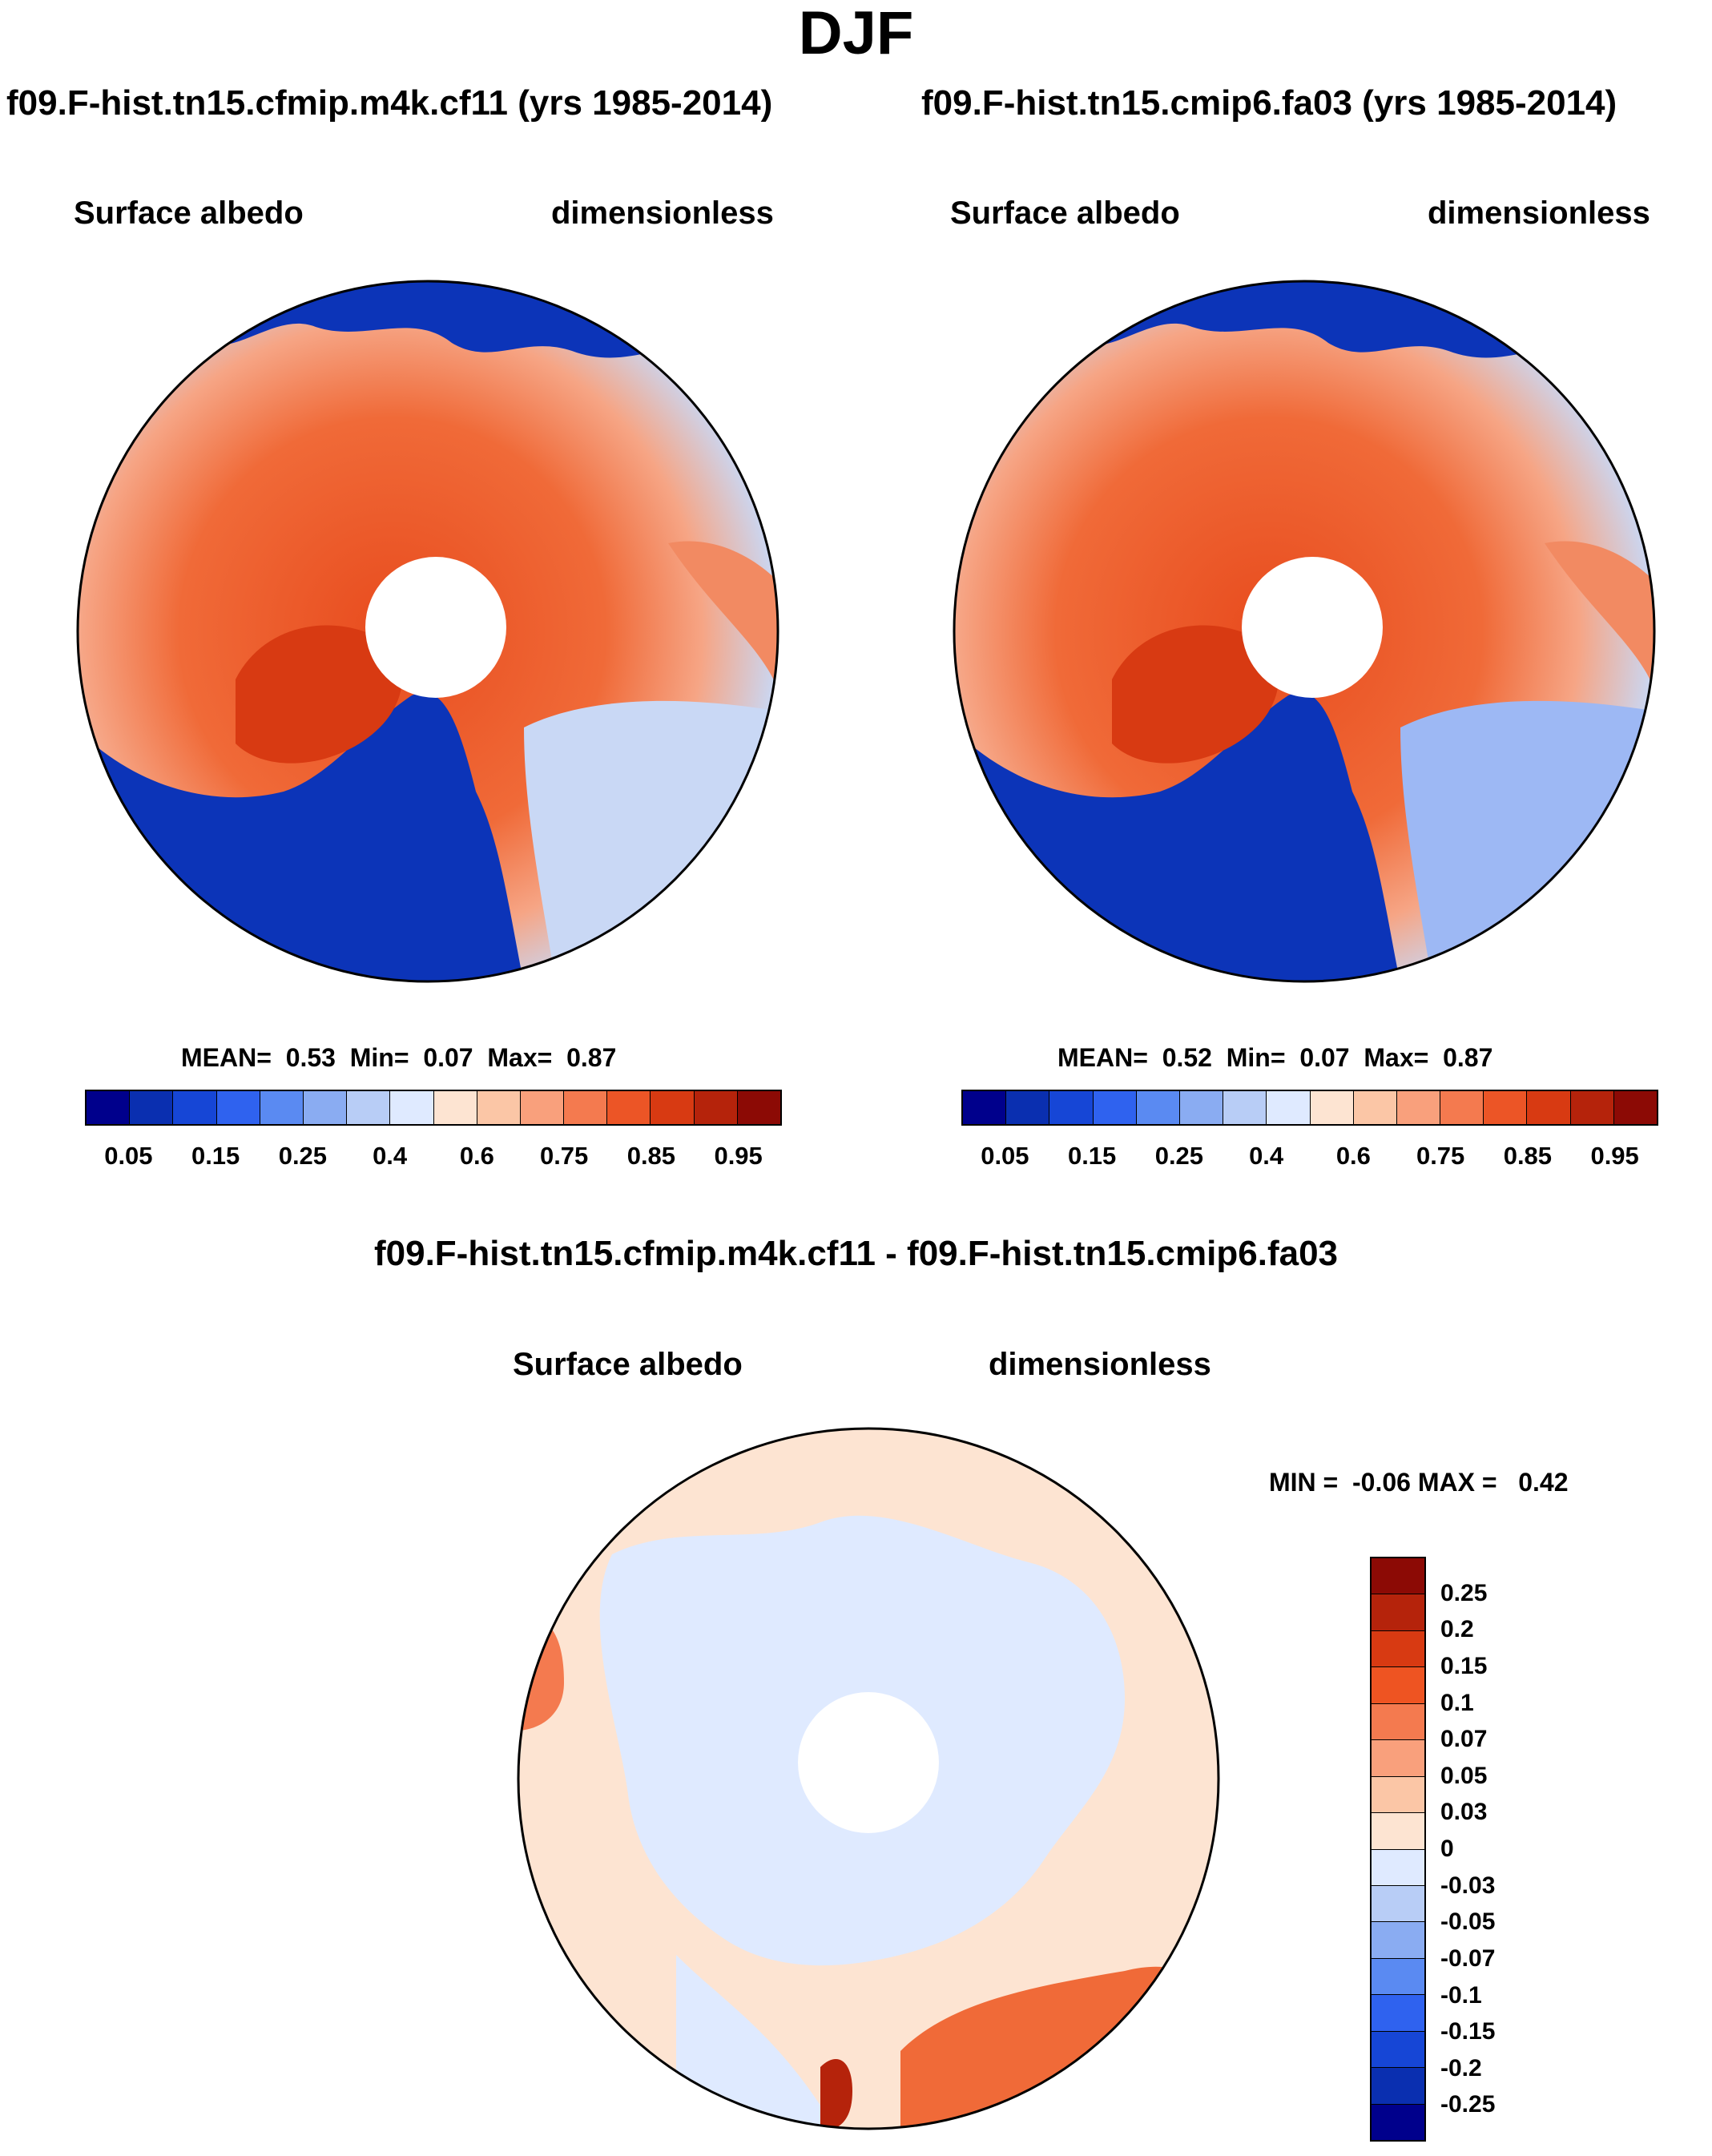 This screenshot has width=1712, height=2156. I want to click on panel3-colorbar-tick-label: -0.03, so click(1468, 1886).